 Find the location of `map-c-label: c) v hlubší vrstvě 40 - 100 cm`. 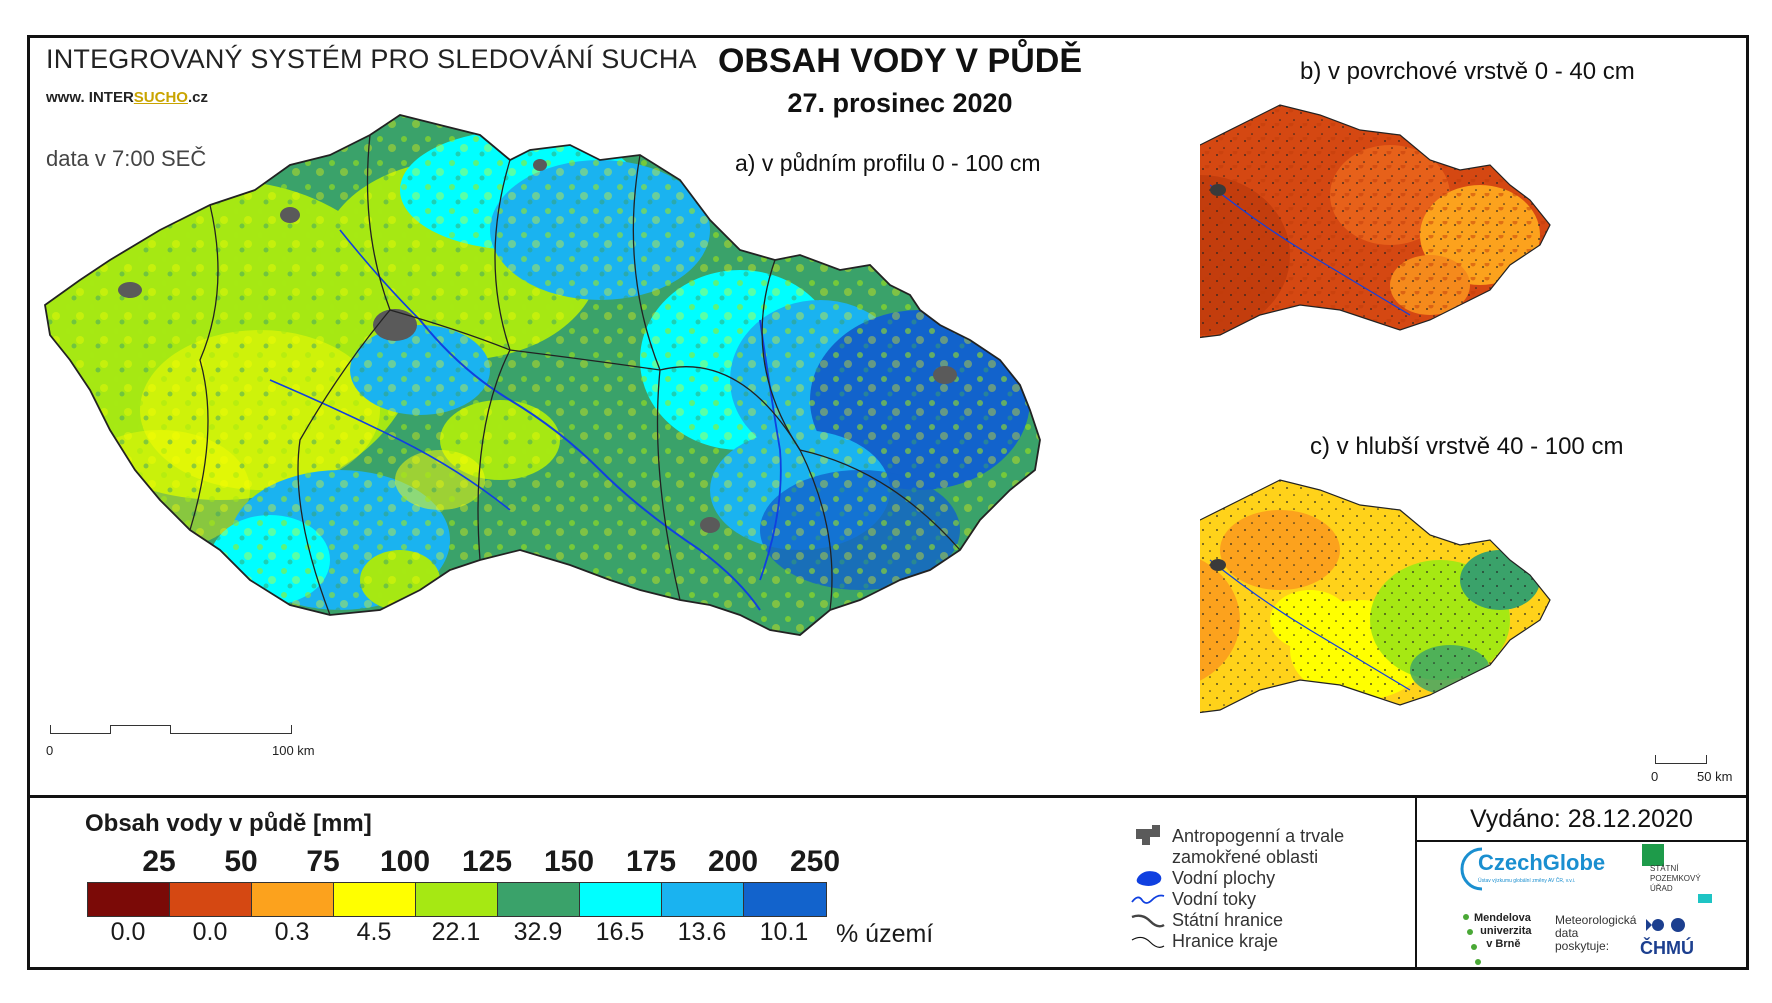

map-c-label: c) v hlubší vrstvě 40 - 100 cm is located at coordinates (1467, 446).